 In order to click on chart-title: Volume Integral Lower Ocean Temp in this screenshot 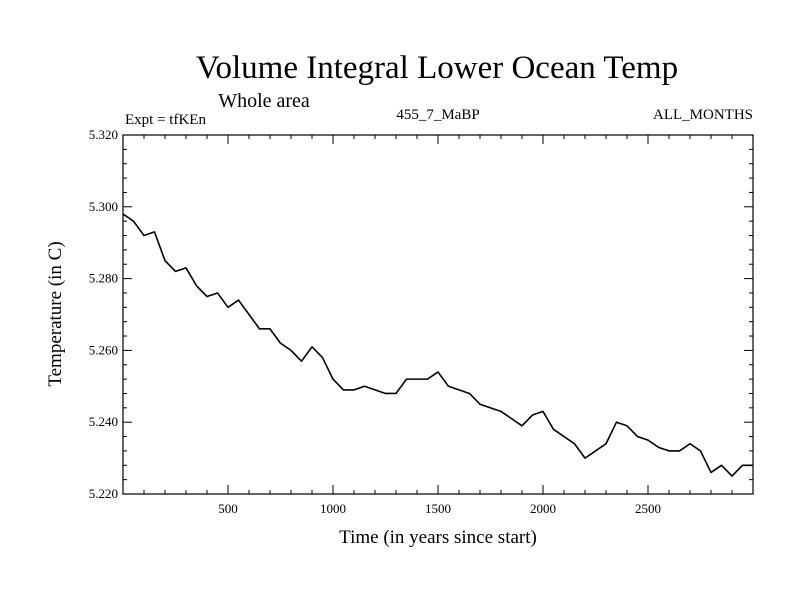, I will do `click(437, 68)`.